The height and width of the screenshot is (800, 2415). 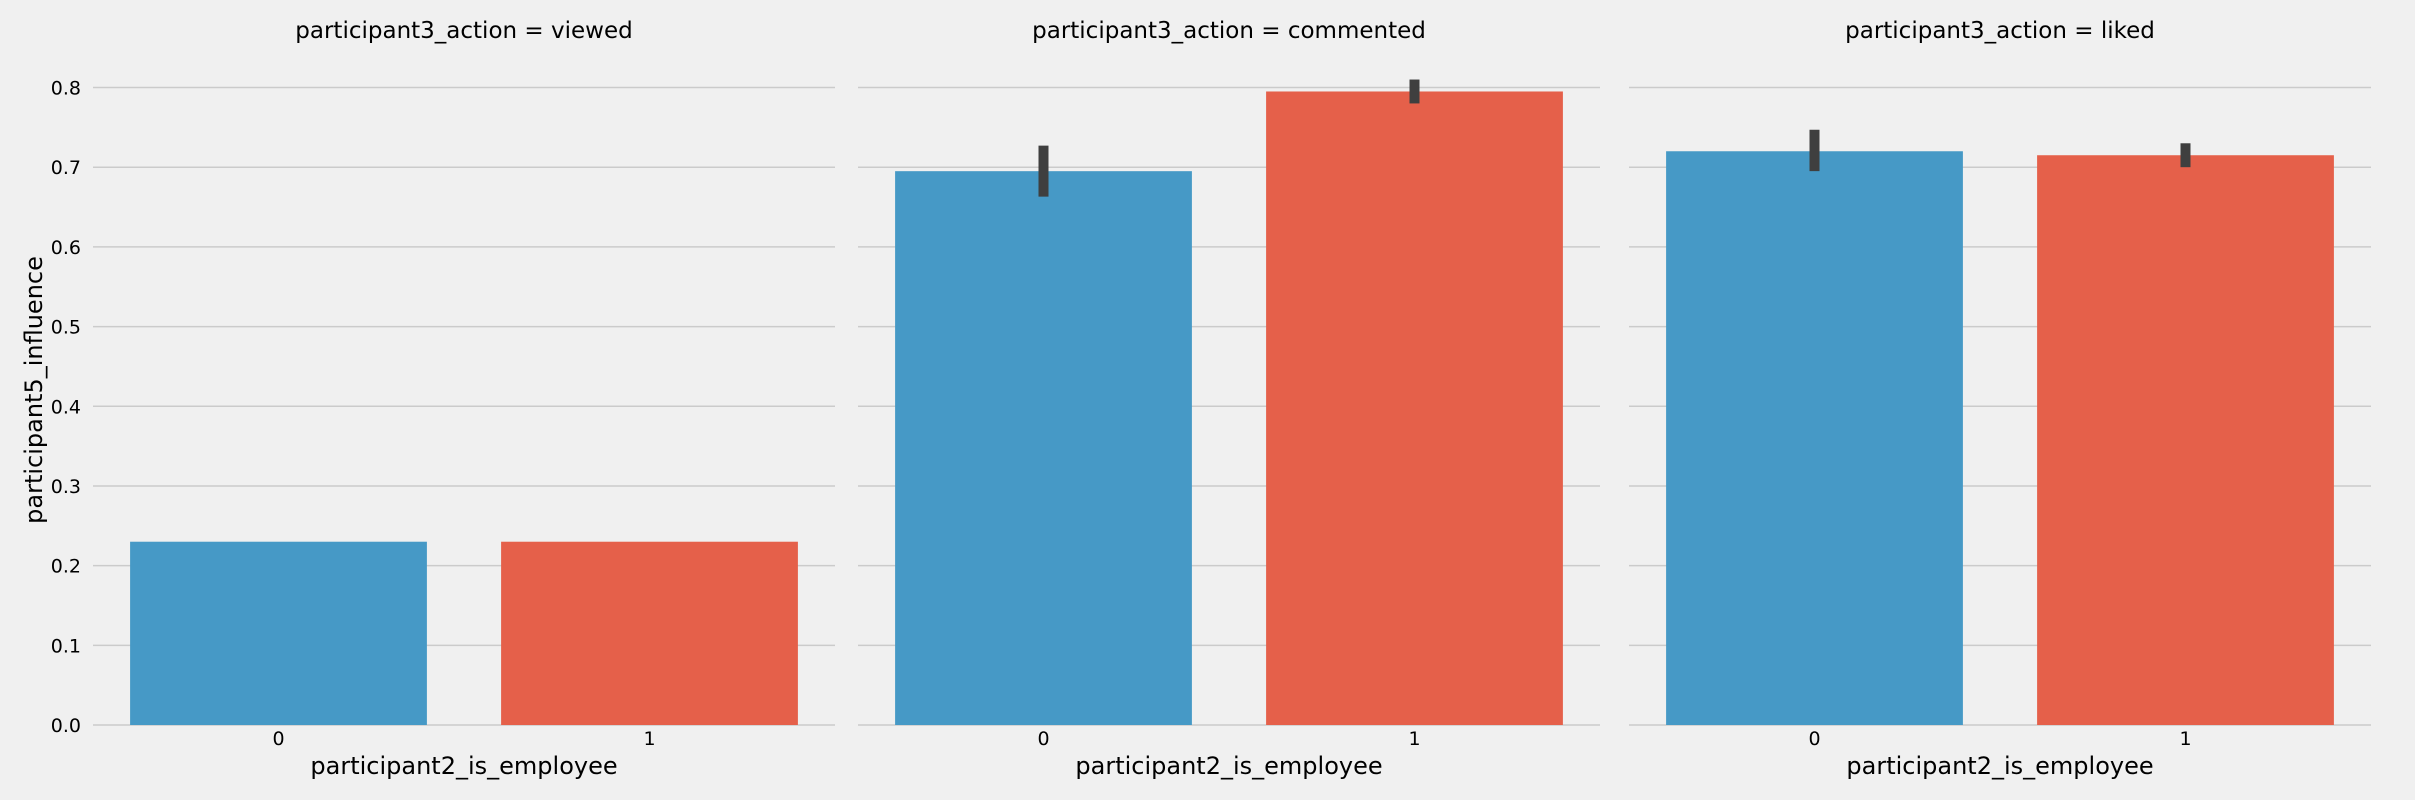 I want to click on y-tick-label: 0.1, so click(x=66, y=646).